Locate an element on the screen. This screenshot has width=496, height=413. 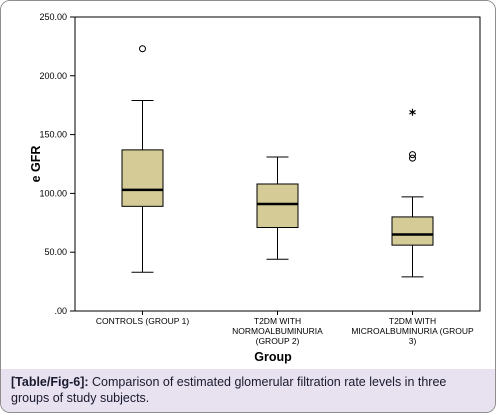
y-tick-label: 200.00 is located at coordinates (53, 76).